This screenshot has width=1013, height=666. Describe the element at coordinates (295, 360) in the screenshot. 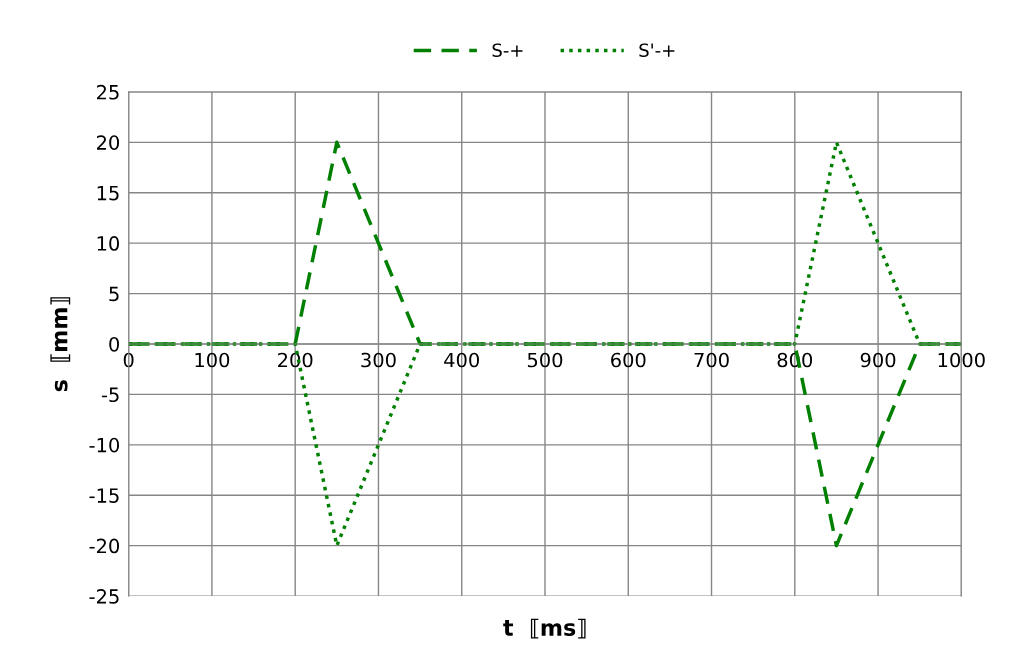

I see `x-tick-label: 200` at that location.